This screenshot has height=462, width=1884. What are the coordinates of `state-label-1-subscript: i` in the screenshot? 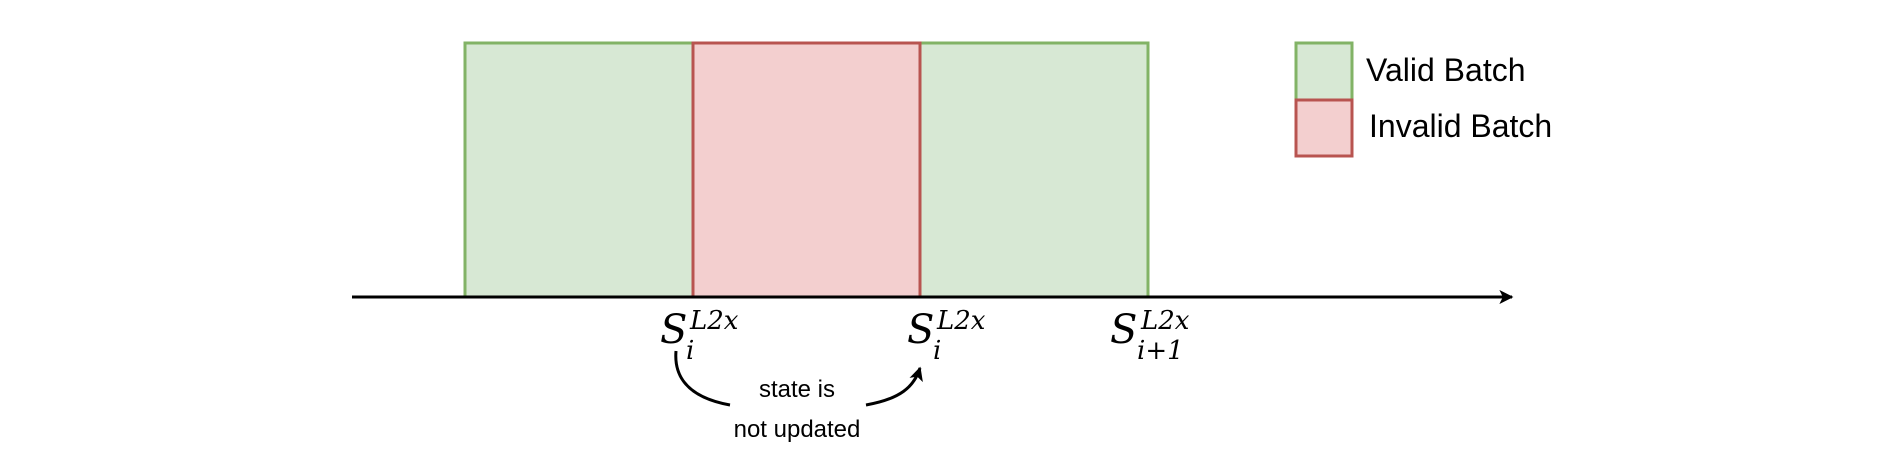 It's located at (690, 351).